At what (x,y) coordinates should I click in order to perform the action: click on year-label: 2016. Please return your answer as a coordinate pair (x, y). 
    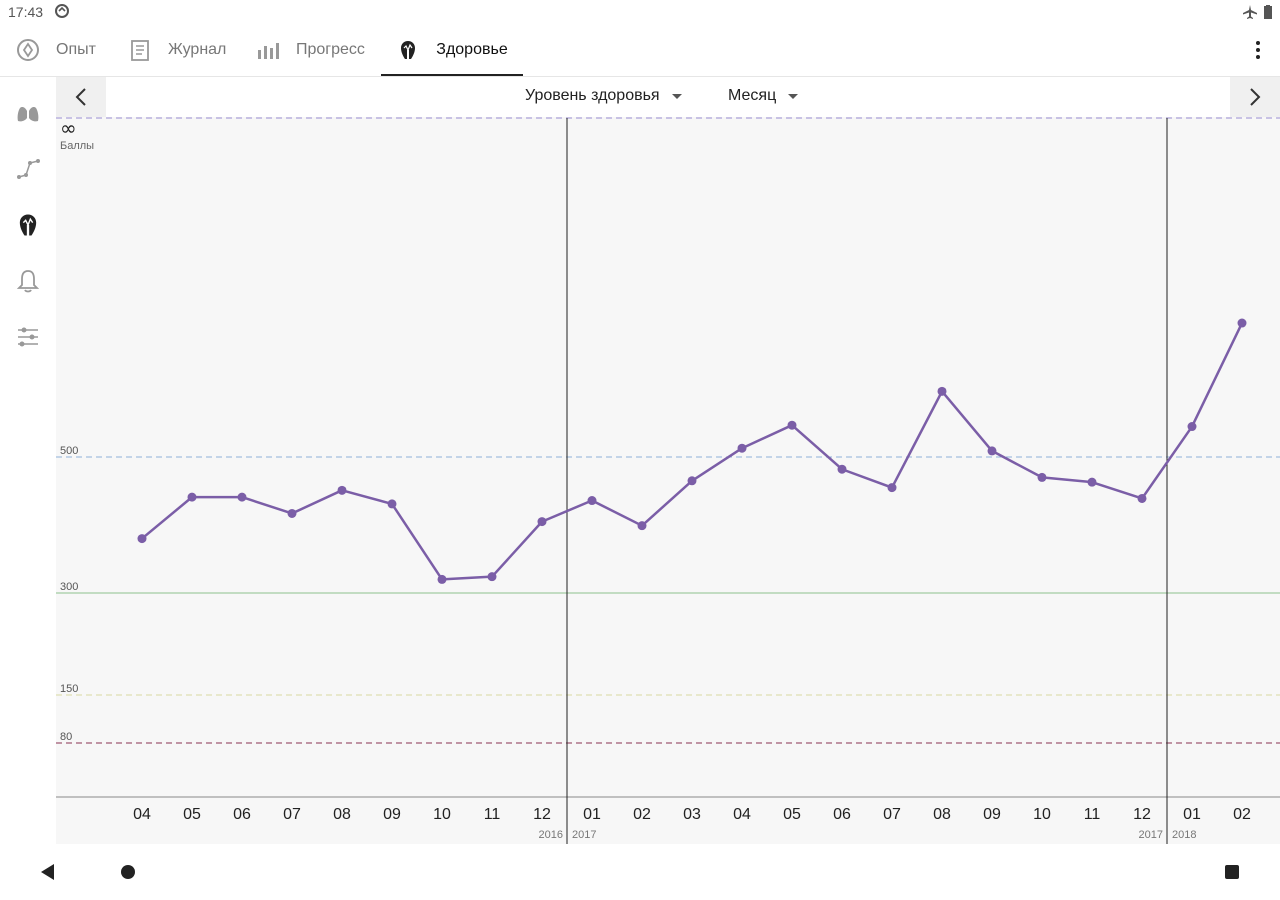
    Looking at the image, I should click on (551, 835).